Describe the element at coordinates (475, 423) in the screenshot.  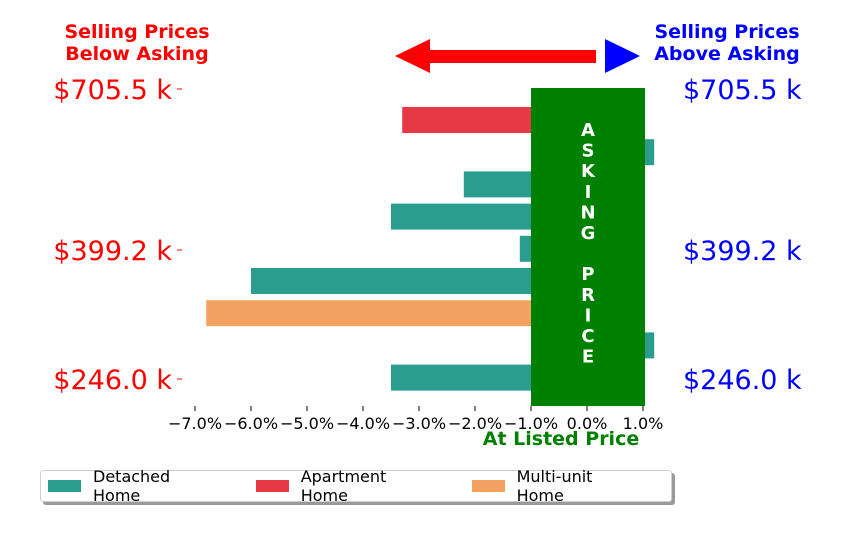
I see `x-tick-label-5: −2.0%` at that location.